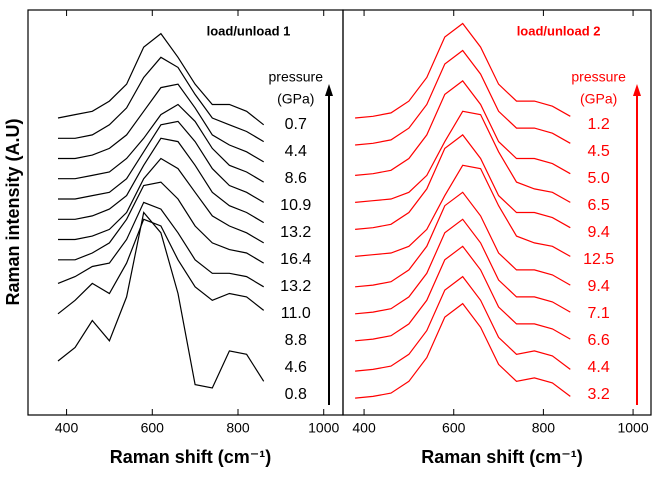 This screenshot has width=653, height=477. Describe the element at coordinates (296, 340) in the screenshot. I see `series-label: 8.8` at that location.